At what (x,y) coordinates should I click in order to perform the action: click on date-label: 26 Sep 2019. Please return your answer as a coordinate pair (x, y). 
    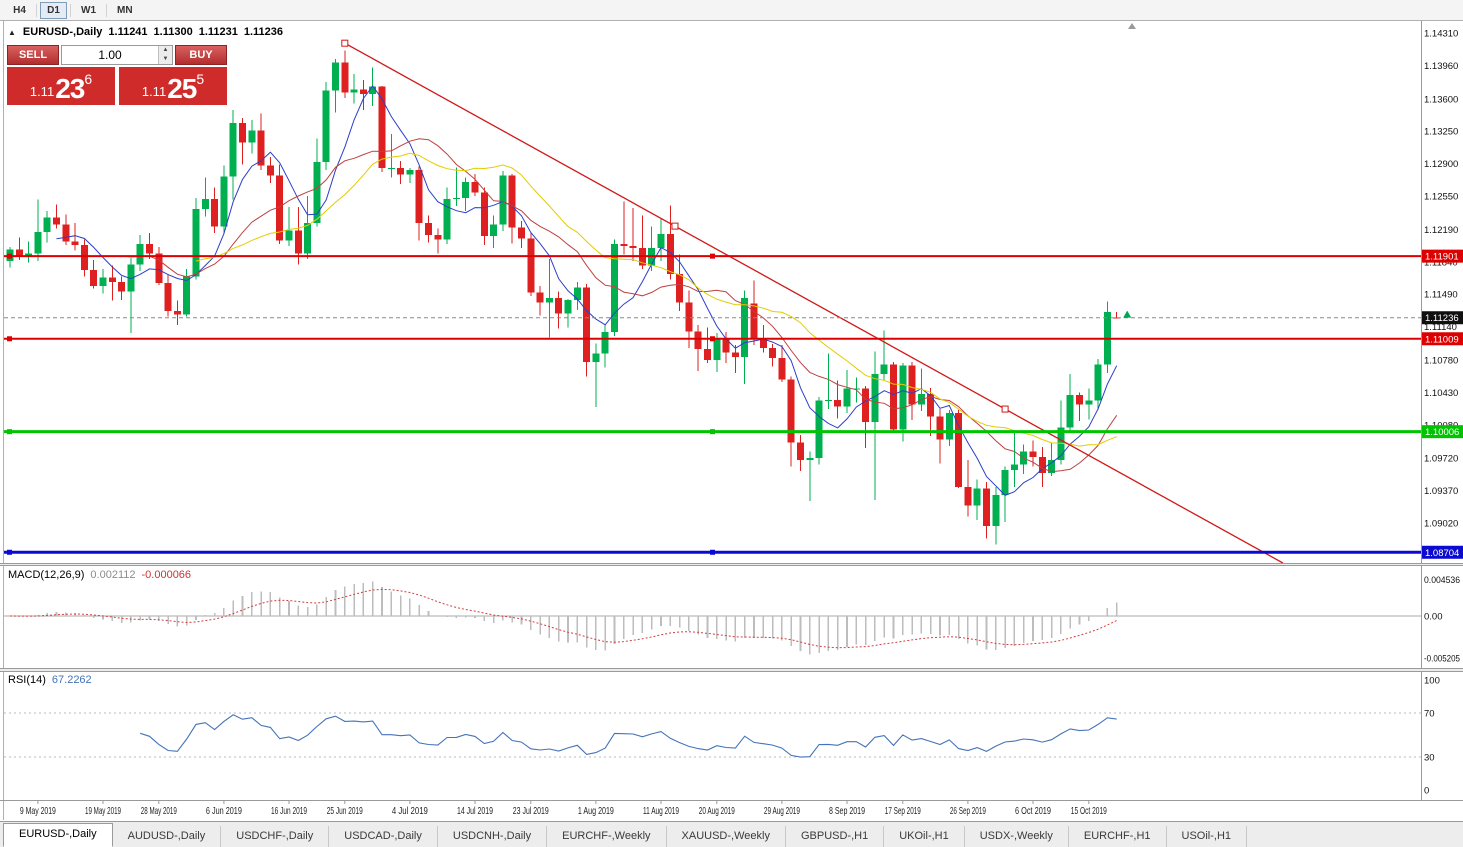
    Looking at the image, I should click on (968, 811).